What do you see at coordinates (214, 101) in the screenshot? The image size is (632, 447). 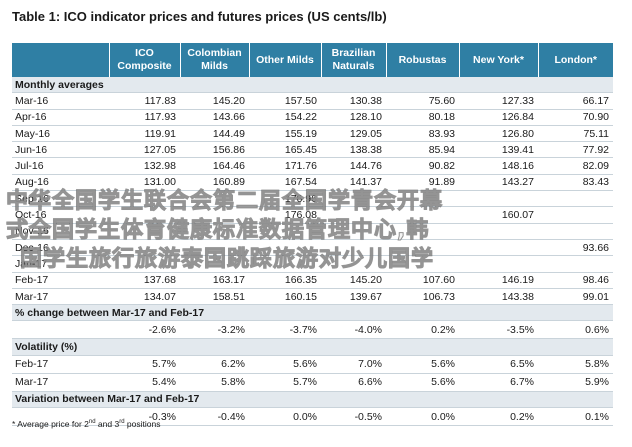 I see `table-cell: 145.20` at bounding box center [214, 101].